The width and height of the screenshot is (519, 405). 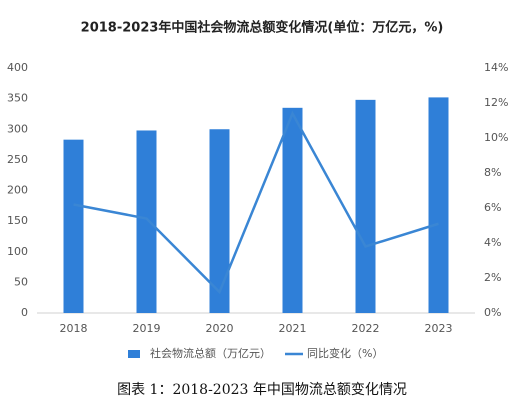 I want to click on y-tick-label: 150, so click(x=17, y=220).